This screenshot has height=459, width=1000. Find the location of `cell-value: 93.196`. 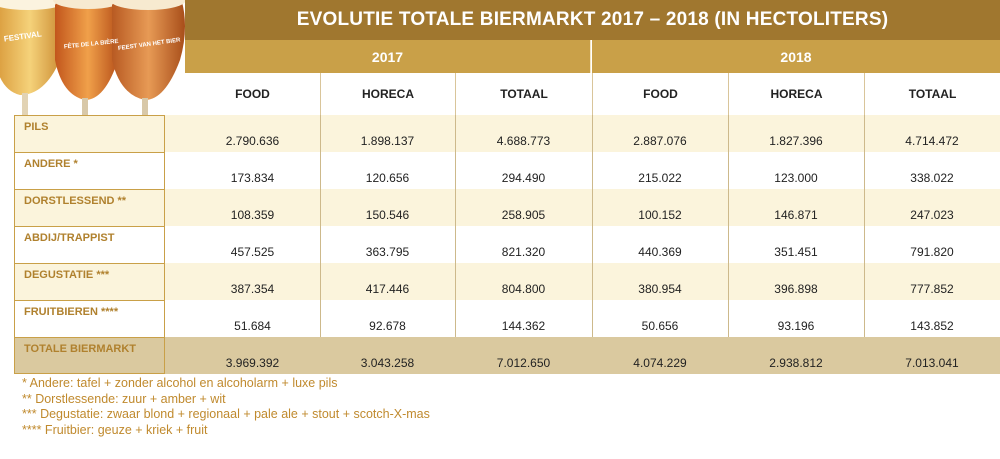

cell-value: 93.196 is located at coordinates (796, 326).